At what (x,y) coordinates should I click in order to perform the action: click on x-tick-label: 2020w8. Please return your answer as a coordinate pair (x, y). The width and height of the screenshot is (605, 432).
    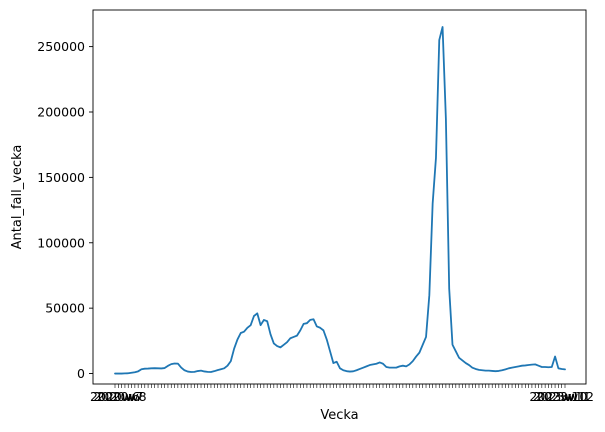
    Looking at the image, I should click on (122, 396).